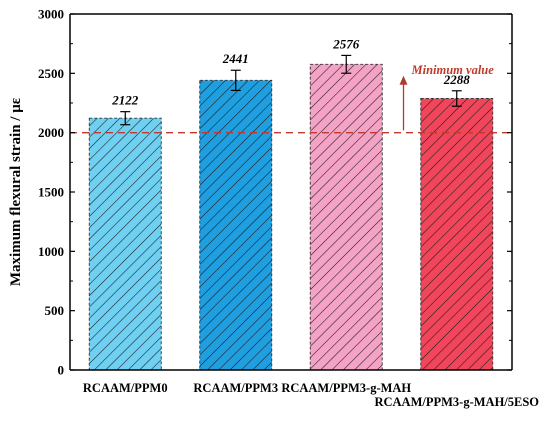 Image resolution: width=550 pixels, height=425 pixels. I want to click on x-tick-label-3: RCAAM/PPM3-g-MAH, so click(346, 388).